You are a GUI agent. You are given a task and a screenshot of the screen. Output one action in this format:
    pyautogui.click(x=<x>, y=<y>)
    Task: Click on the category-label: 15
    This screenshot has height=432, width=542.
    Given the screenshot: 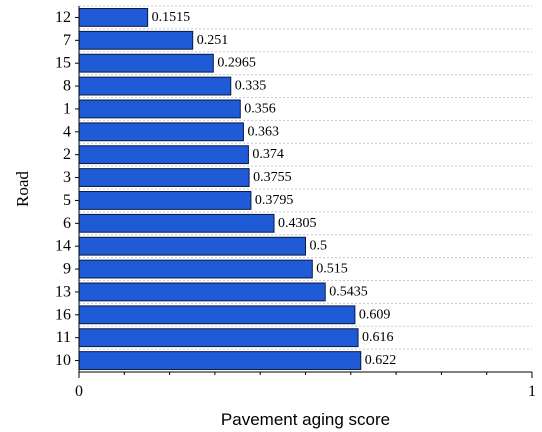 What is the action you would take?
    pyautogui.click(x=63, y=63)
    